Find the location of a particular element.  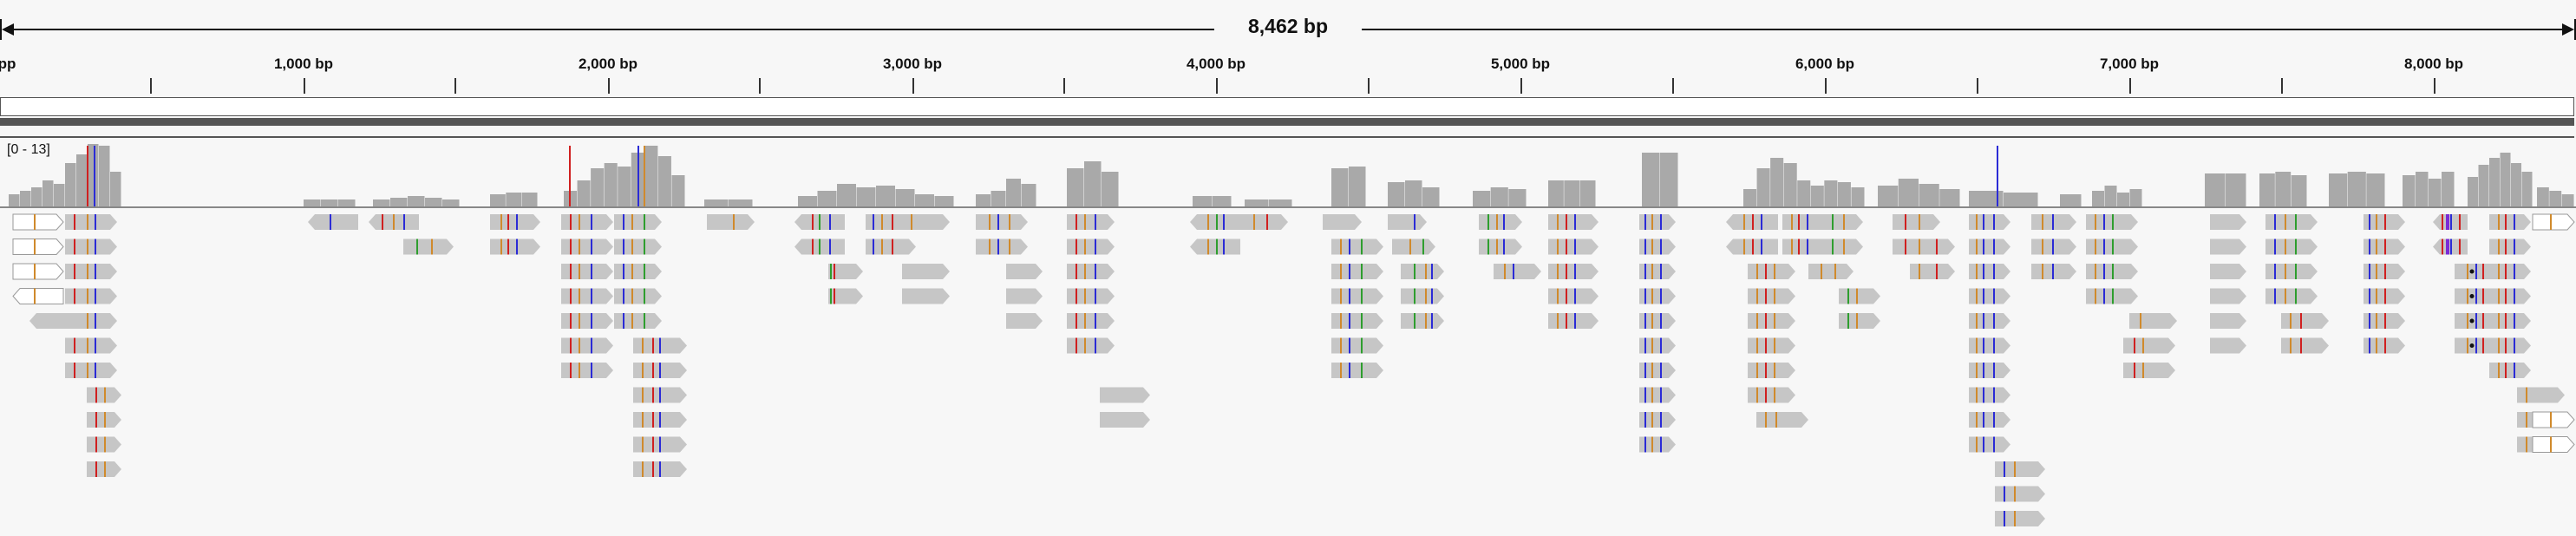

coverage-histogram is located at coordinates (1288, 174).